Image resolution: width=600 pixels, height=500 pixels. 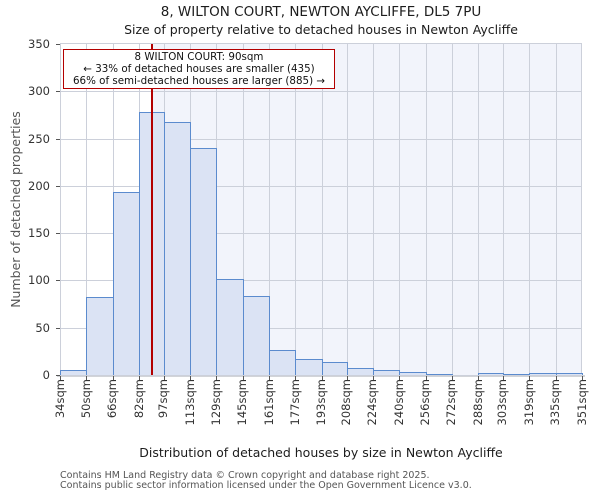 I want to click on x-tick-label: 208sqm, so click(x=346, y=402).